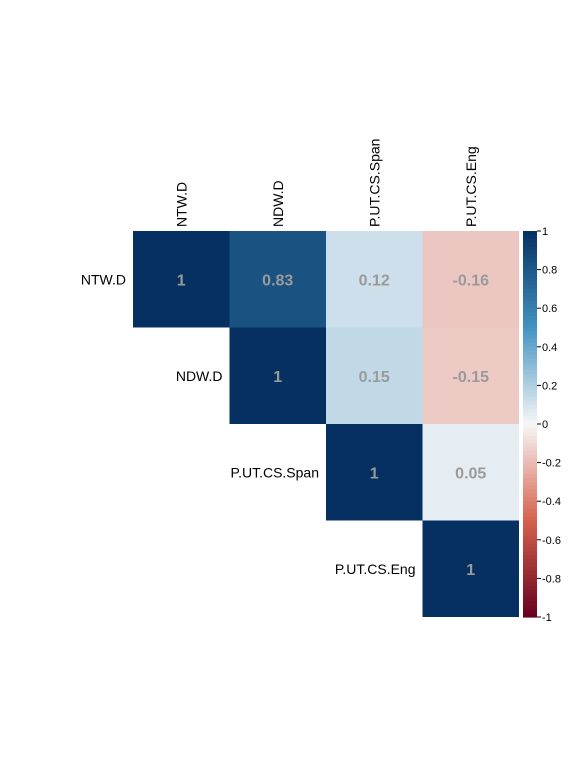 The image size is (576, 768). I want to click on colorbar-tick-label-8: -0.6, so click(551, 541).